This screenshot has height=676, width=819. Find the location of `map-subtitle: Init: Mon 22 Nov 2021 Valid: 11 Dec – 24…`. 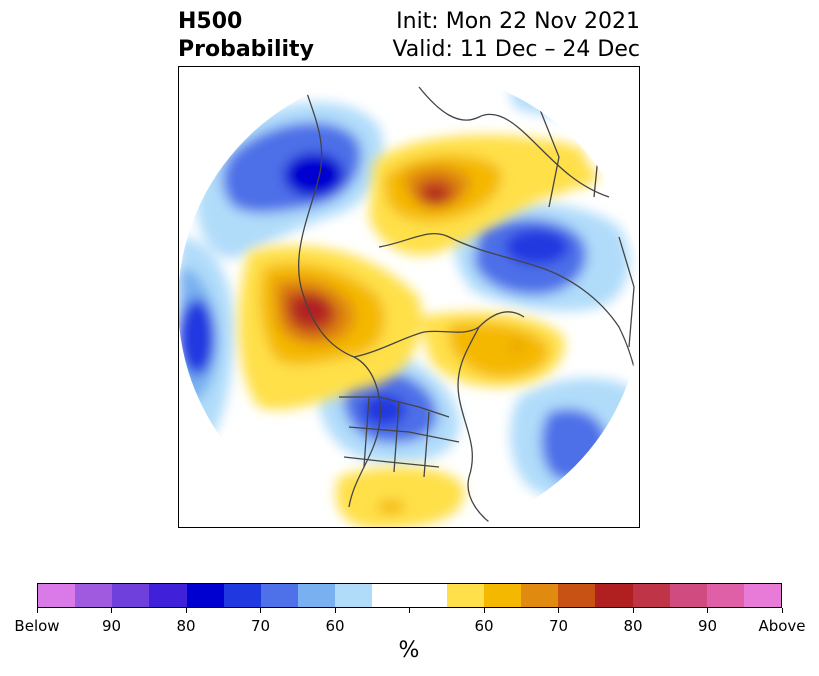

map-subtitle: Init: Mon 22 Nov 2021 Valid: 11 Dec – 24… is located at coordinates (516, 36).